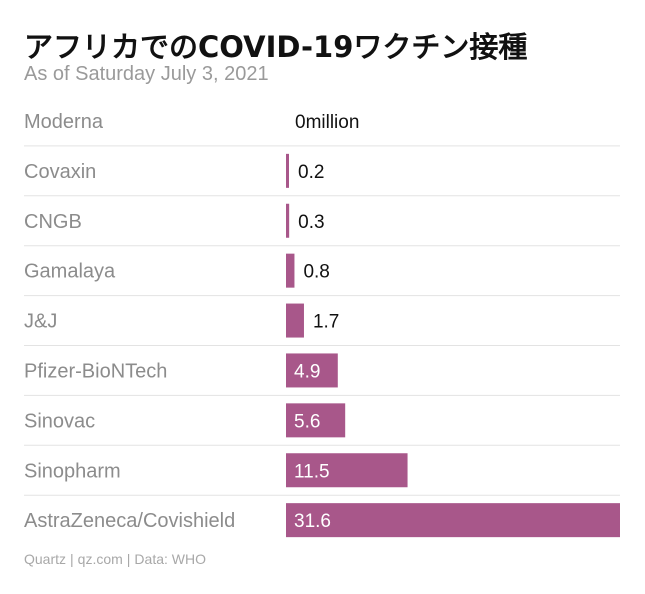 The image size is (645, 594). Describe the element at coordinates (95, 371) in the screenshot. I see `category-label: Pfizer-BioNTech` at that location.